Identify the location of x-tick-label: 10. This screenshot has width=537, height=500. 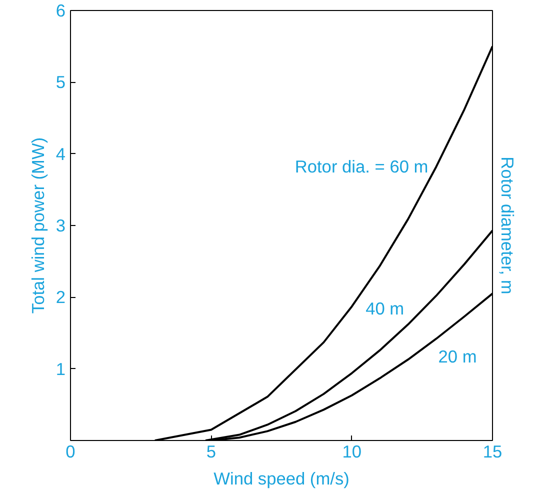
(352, 452).